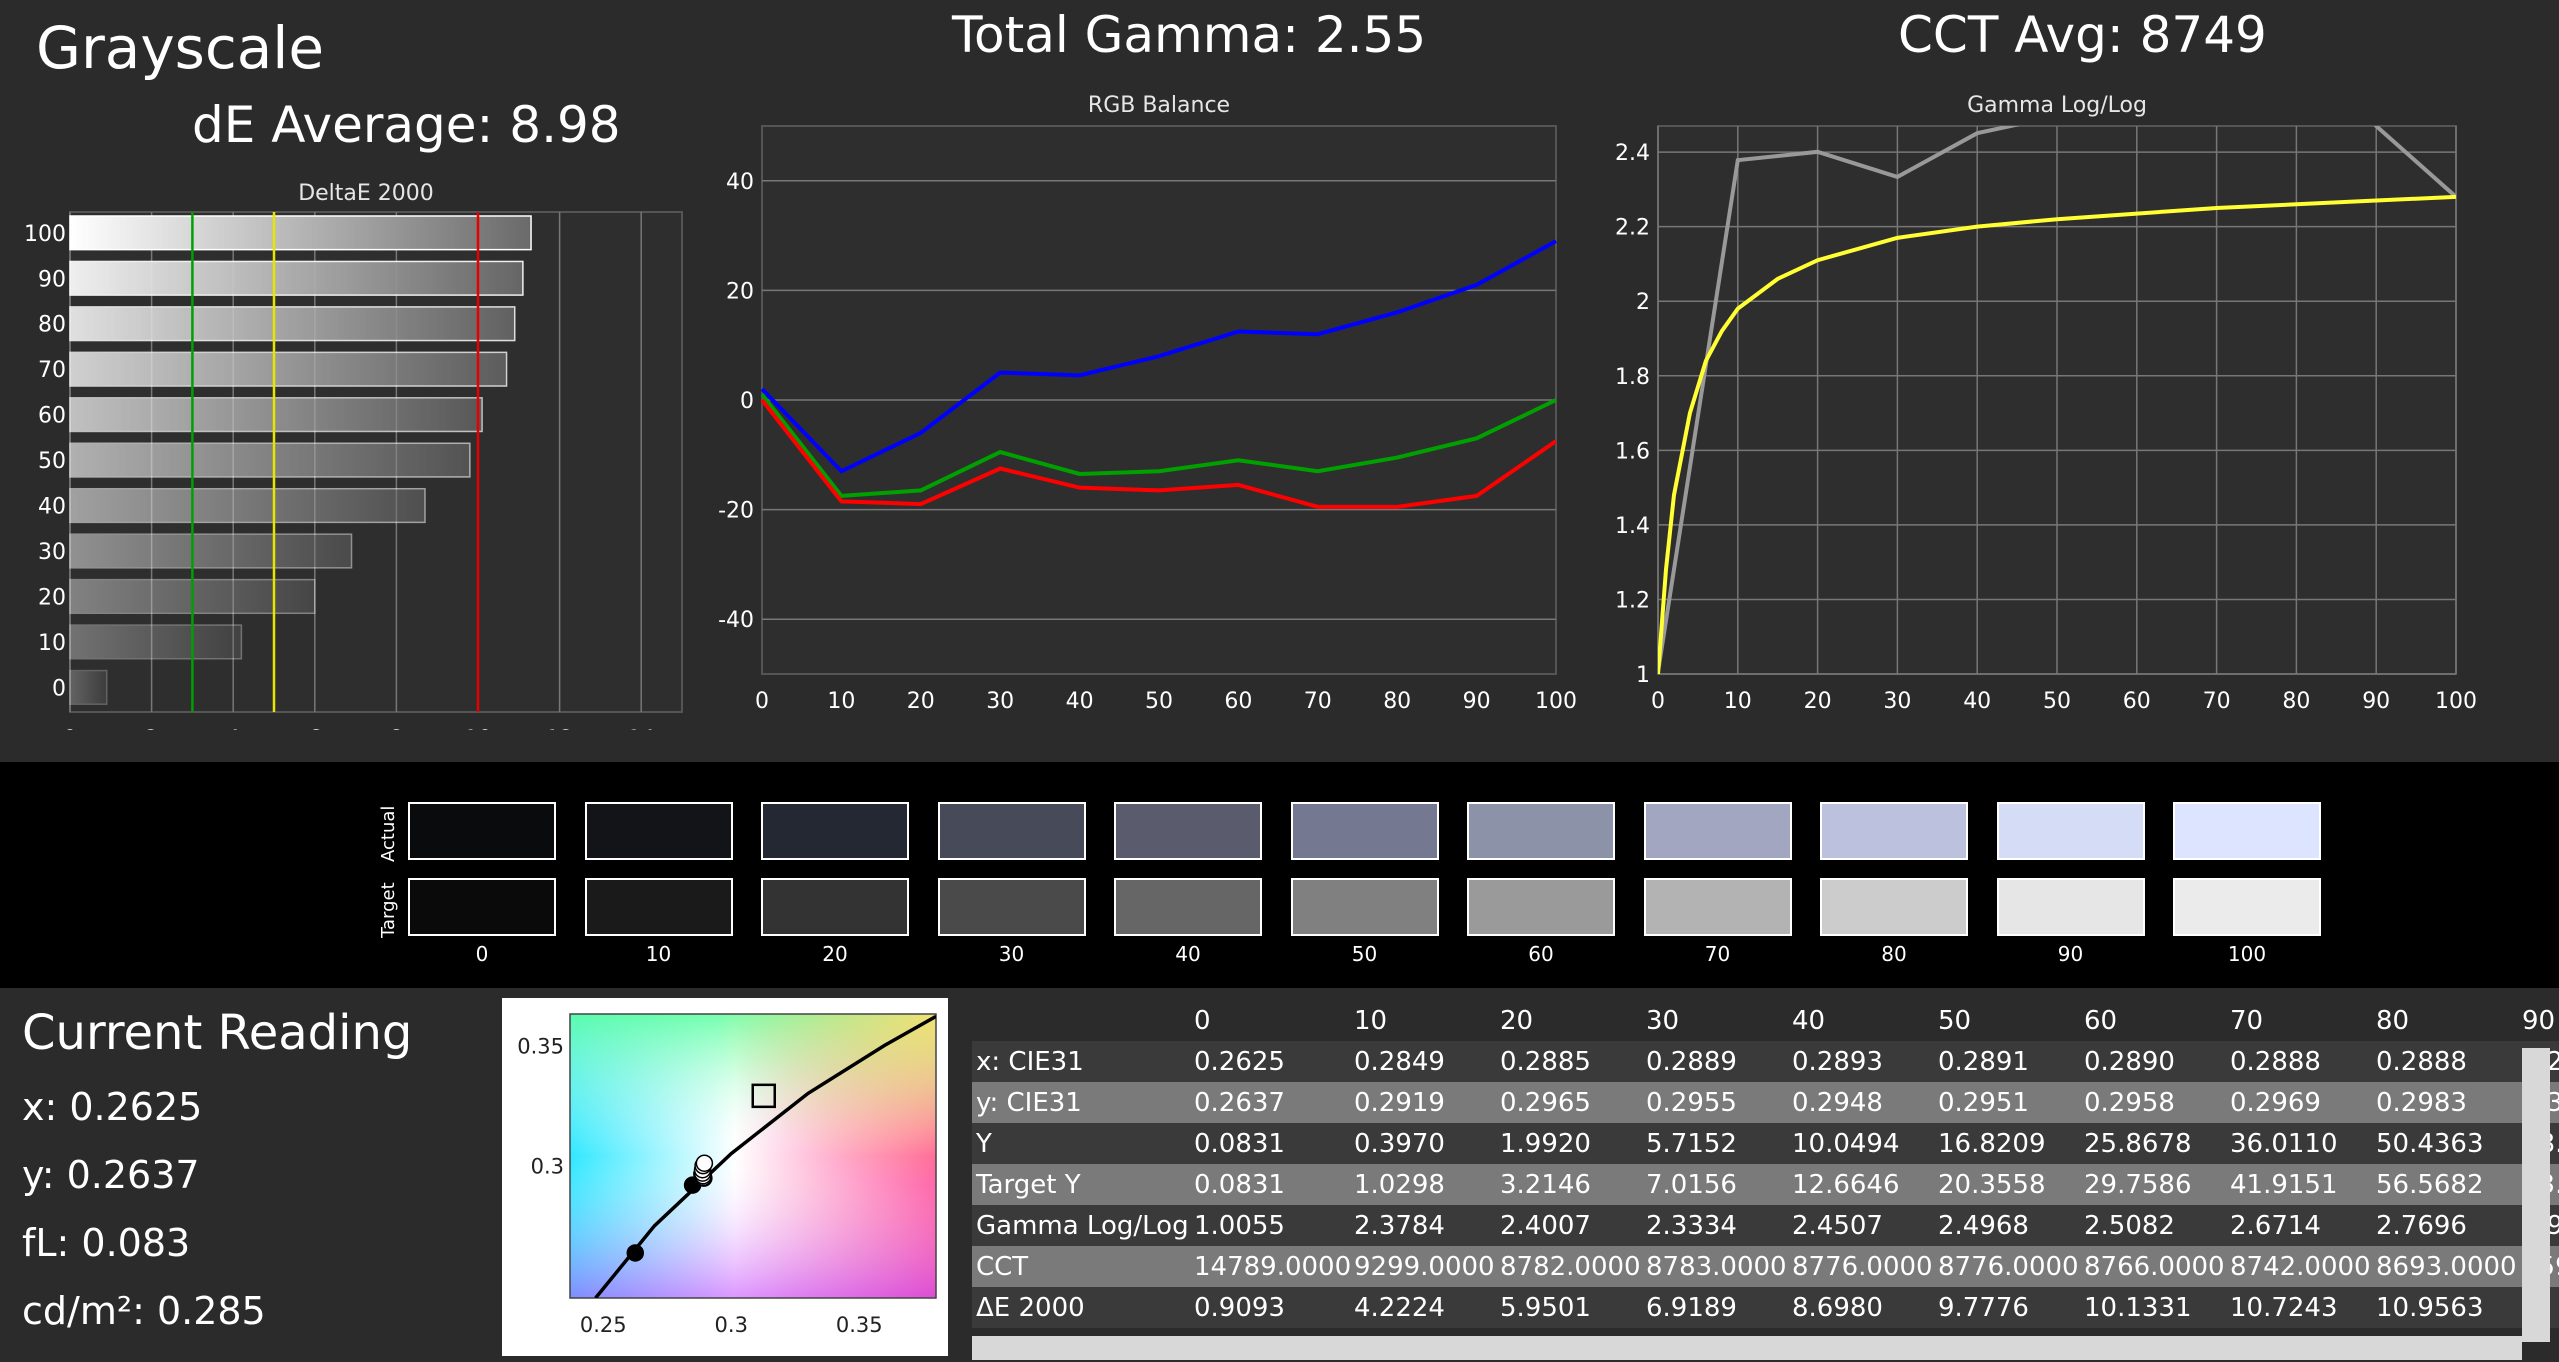 This screenshot has height=1362, width=2559. What do you see at coordinates (482, 954) in the screenshot?
I see `swatch-label: 0` at bounding box center [482, 954].